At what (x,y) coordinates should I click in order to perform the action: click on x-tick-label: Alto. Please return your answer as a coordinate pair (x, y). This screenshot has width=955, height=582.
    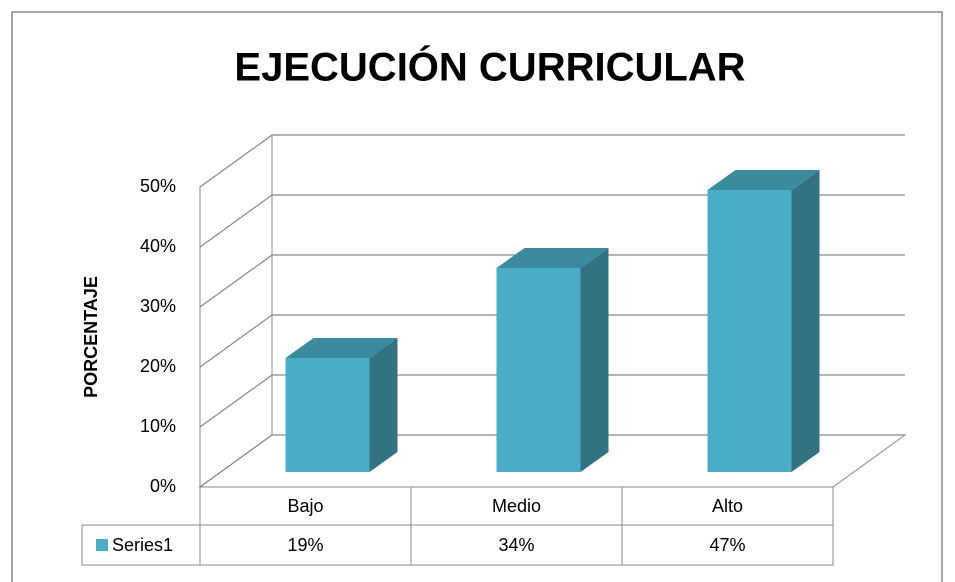
    Looking at the image, I should click on (727, 506).